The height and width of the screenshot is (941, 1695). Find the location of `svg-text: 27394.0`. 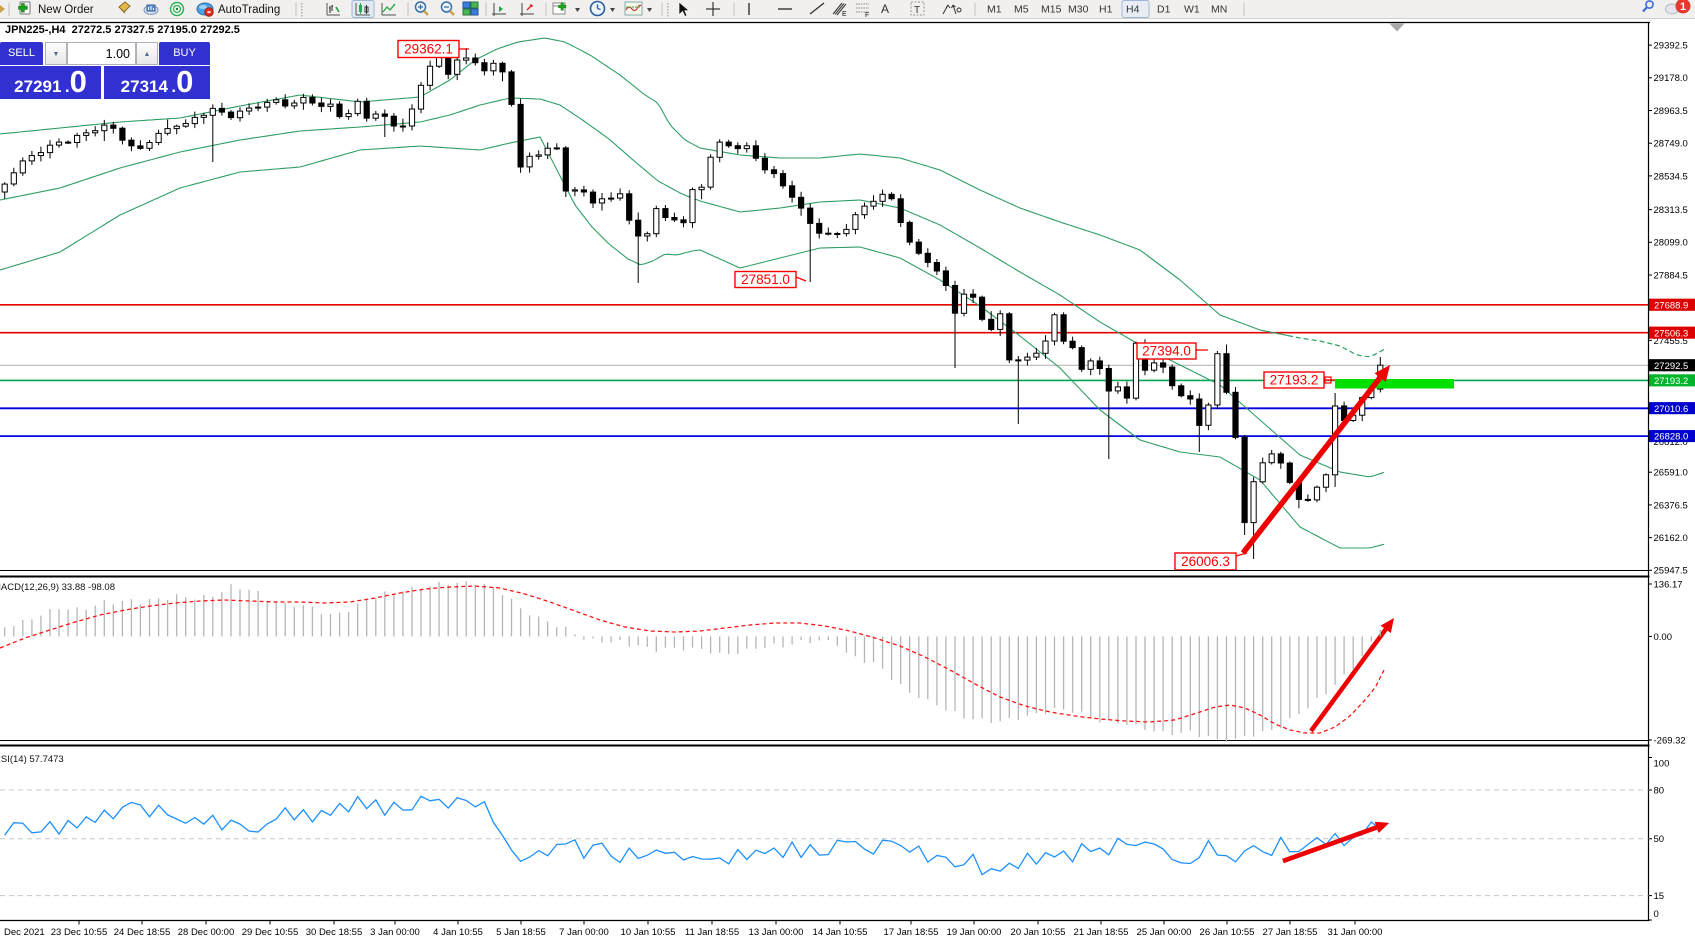

svg-text: 27394.0 is located at coordinates (1166, 351).